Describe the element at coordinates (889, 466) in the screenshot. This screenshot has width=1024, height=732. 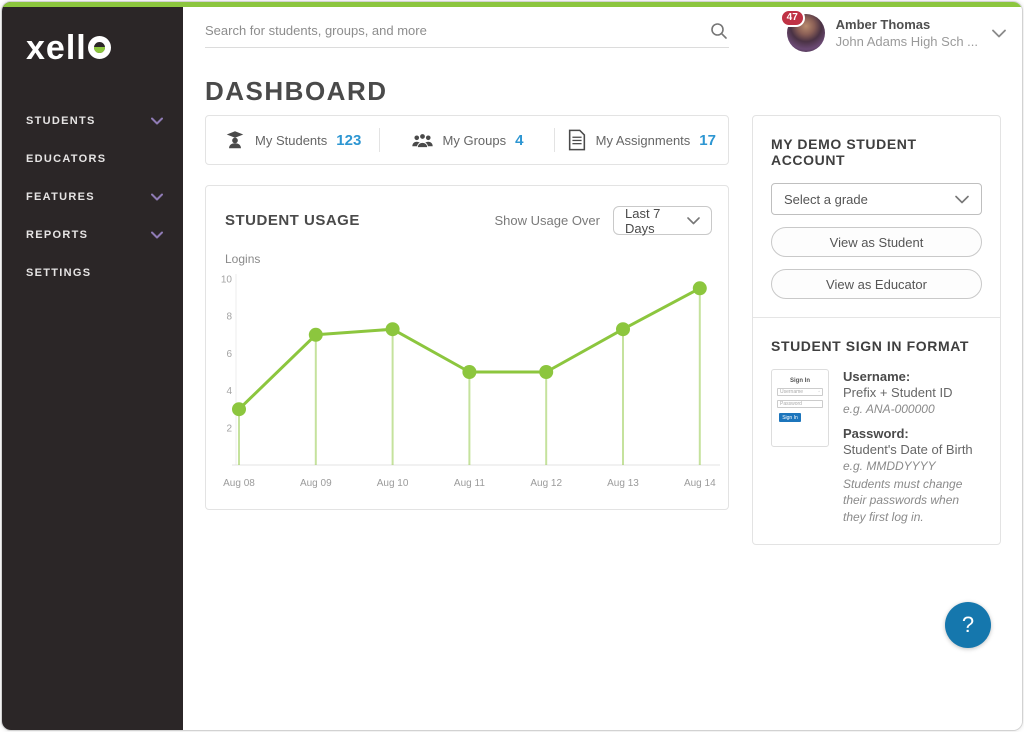
I see `password-example: e.g. MMDDYYYY` at that location.